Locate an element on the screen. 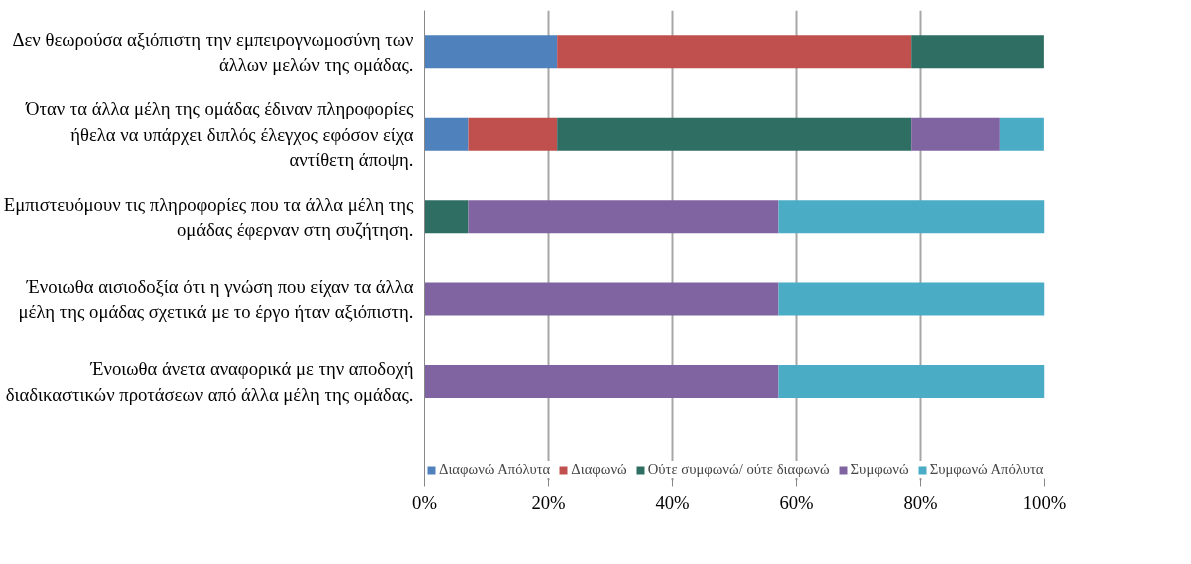  legend-label: Συμφωνώ is located at coordinates (879, 469).